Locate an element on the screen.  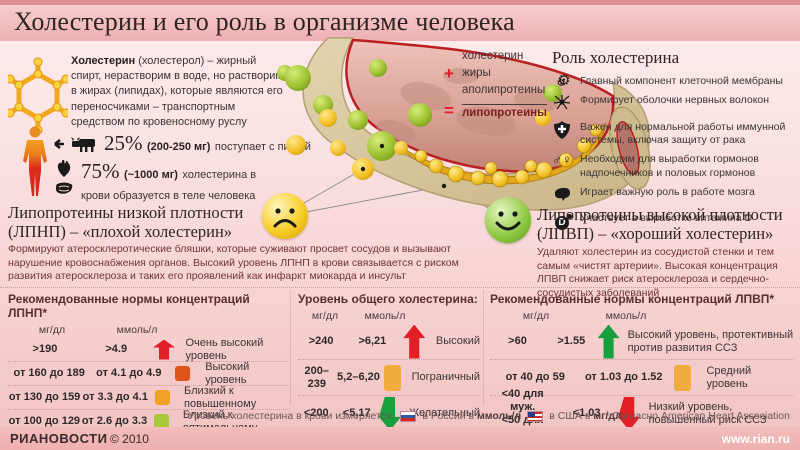
measure-label: Уровень холестерина в крови измеряется: is located at coordinates (291, 416).